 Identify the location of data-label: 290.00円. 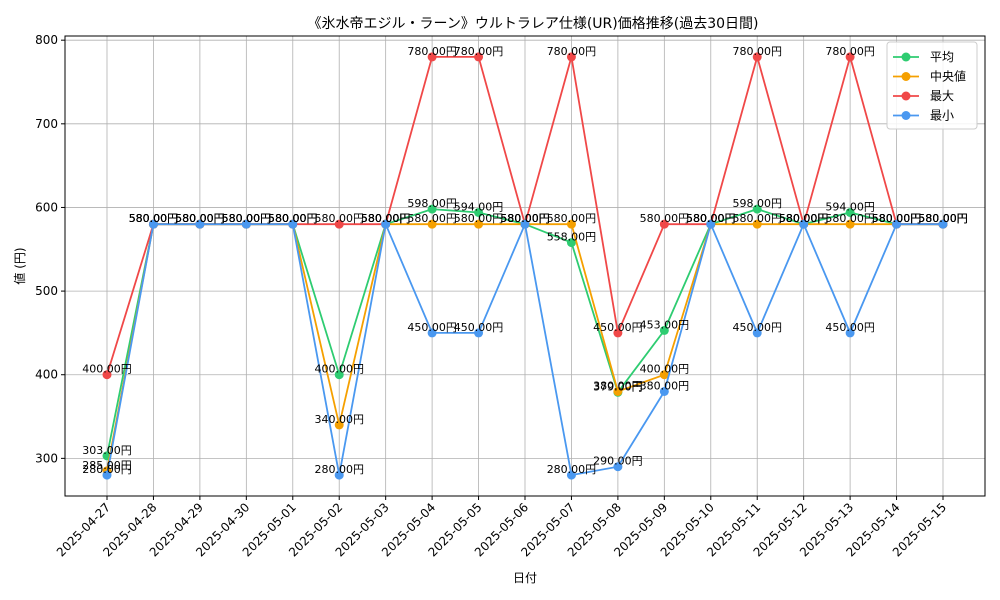
(618, 461).